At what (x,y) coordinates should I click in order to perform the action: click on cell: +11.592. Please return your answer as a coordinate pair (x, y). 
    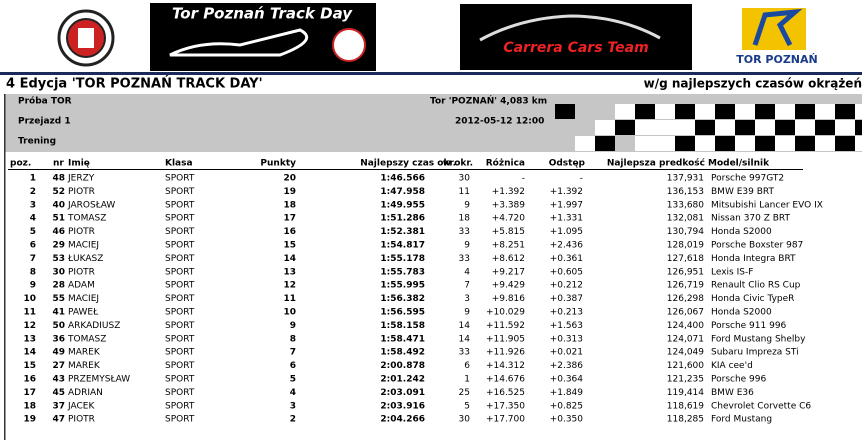
    Looking at the image, I should click on (505, 326).